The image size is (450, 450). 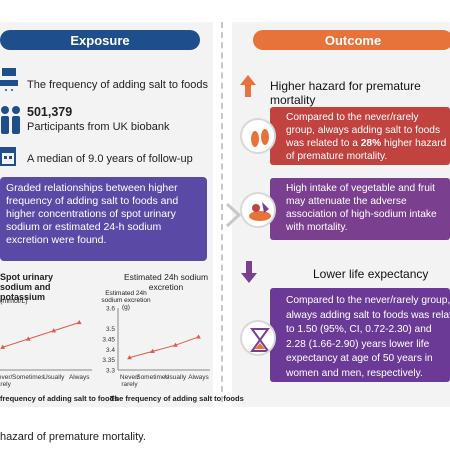 I want to click on exposure-item-salt: The frequency of adding salt to foods, so click(x=118, y=85).